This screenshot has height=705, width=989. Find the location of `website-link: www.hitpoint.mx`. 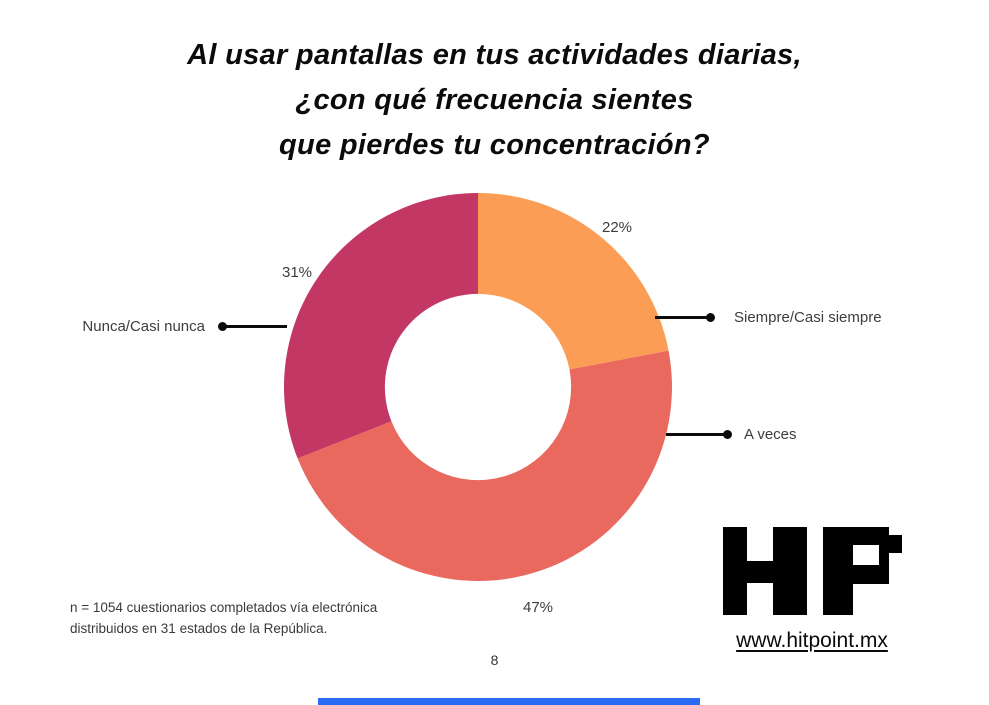

website-link: www.hitpoint.mx is located at coordinates (812, 640).